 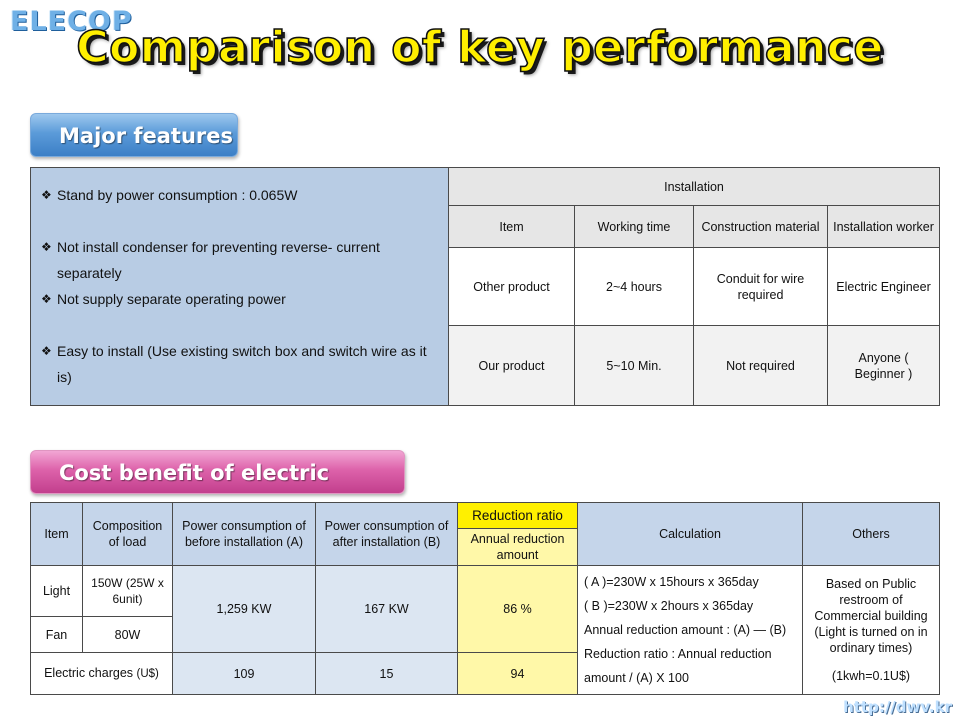 What do you see at coordinates (760, 226) in the screenshot?
I see `install-col-construction-material: Construction material` at bounding box center [760, 226].